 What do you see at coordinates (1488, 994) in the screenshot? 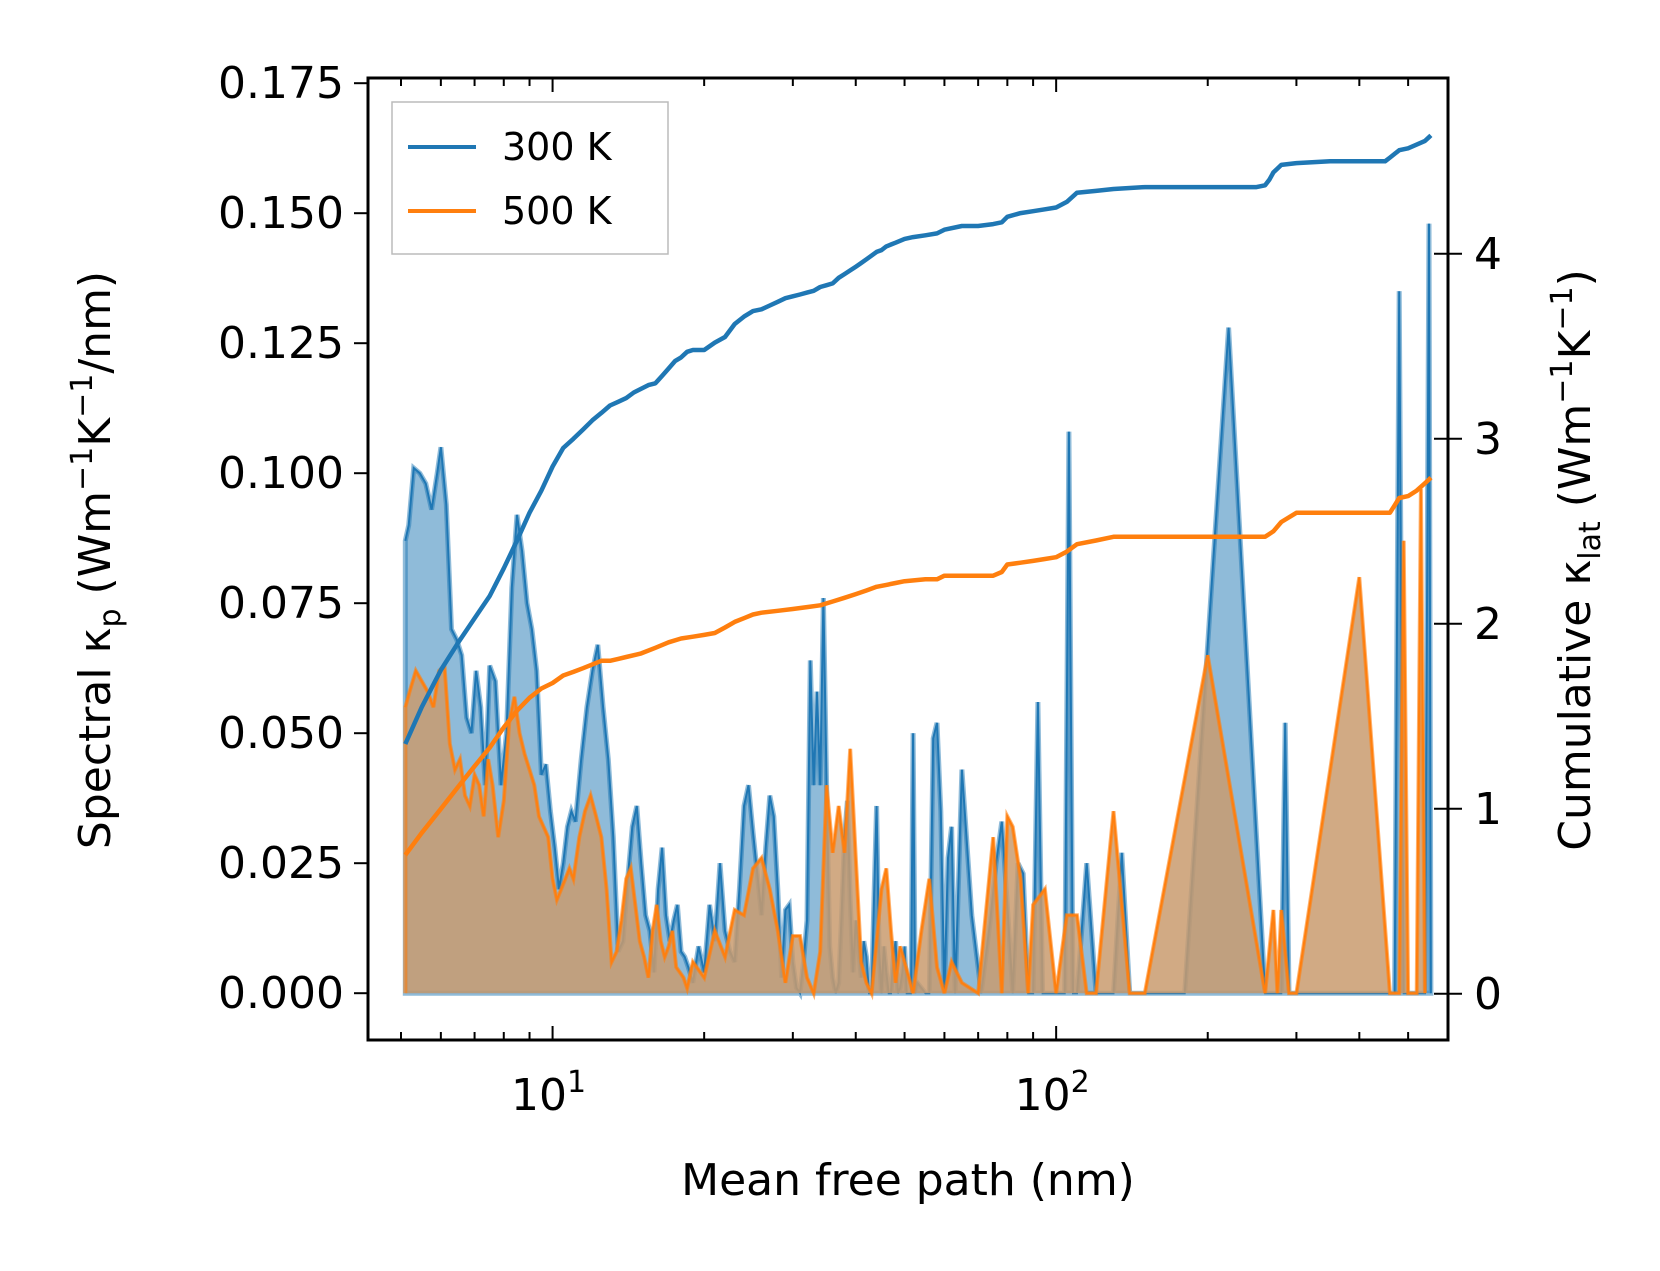
I see `y-right-tick-label: 0` at bounding box center [1488, 994].